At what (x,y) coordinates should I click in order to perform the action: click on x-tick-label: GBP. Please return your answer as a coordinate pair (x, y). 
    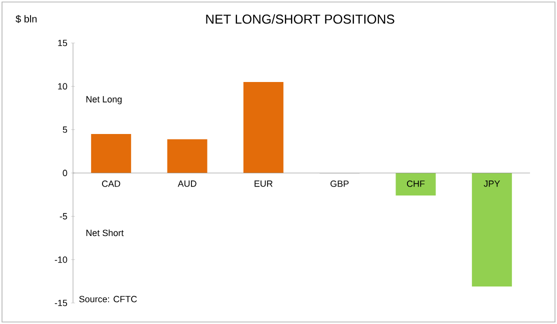
    Looking at the image, I should click on (339, 183).